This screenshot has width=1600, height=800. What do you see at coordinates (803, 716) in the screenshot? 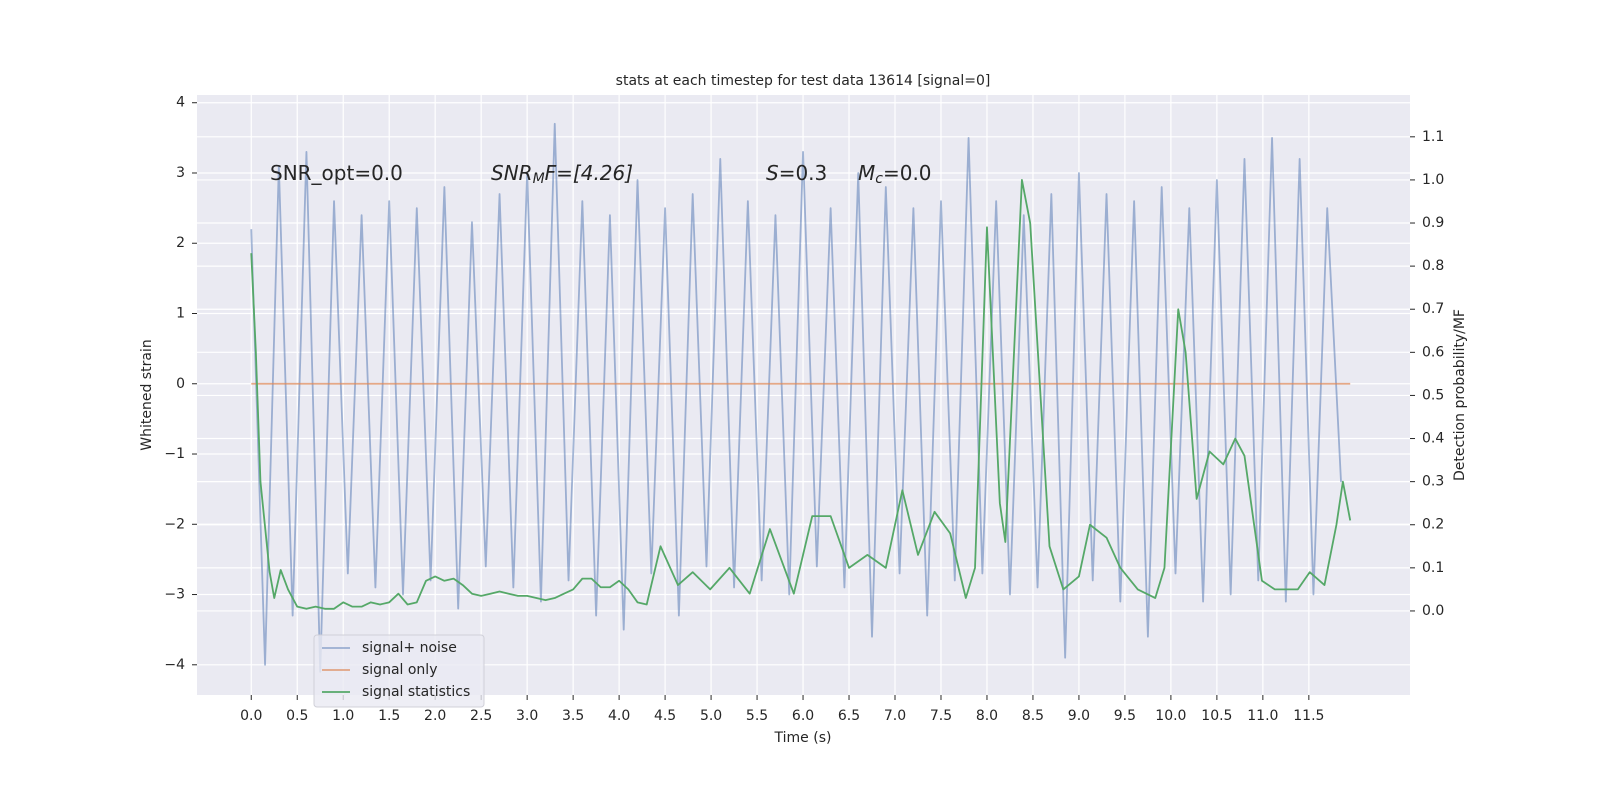
I see `x-tick-label: 6.0` at bounding box center [803, 716].